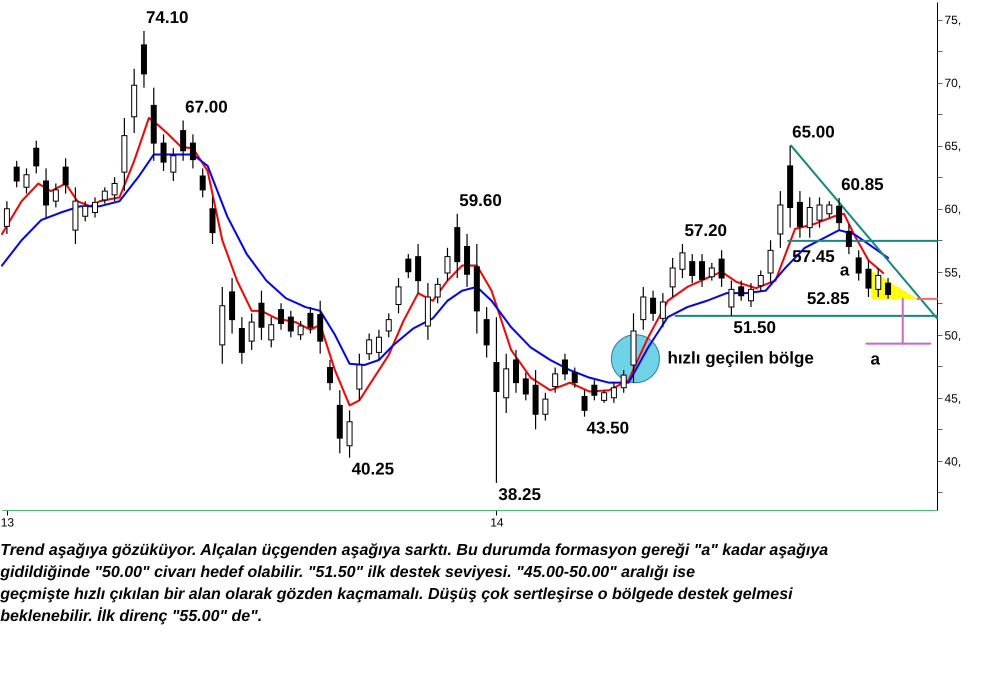  What do you see at coordinates (206, 106) in the screenshot?
I see `annotation: 67.00` at bounding box center [206, 106].